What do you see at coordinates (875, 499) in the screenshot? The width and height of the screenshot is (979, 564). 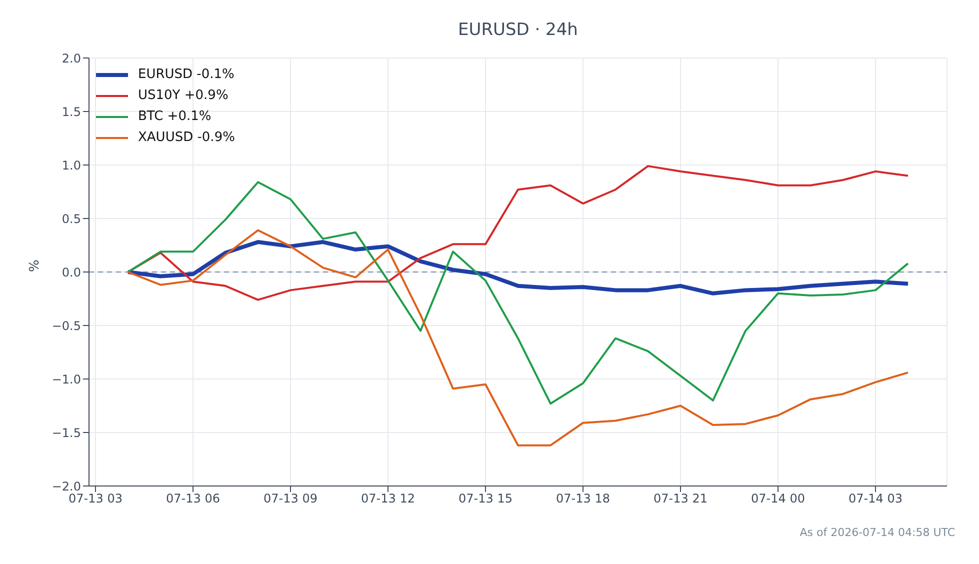 I see `x-tick-label: 07-14 03` at bounding box center [875, 499].